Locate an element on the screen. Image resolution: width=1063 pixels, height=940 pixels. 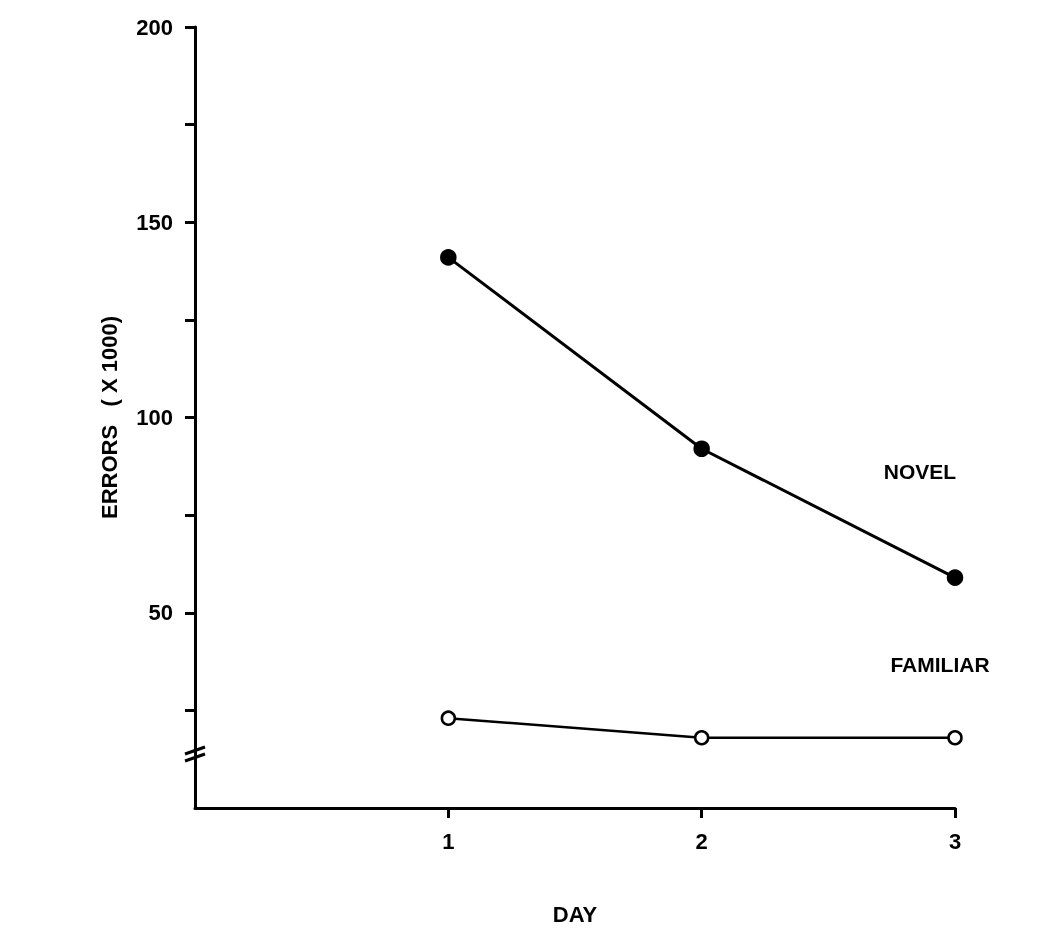
y-tick-label: 150 is located at coordinates (154, 222).